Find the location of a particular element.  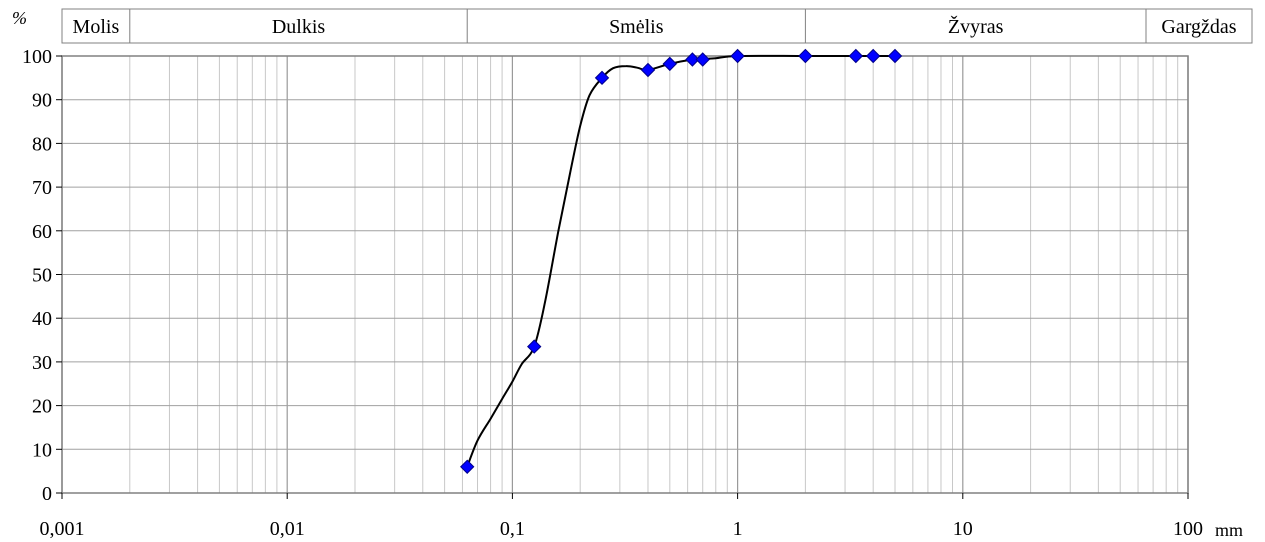

y-tick-label: 30 is located at coordinates (42, 363).